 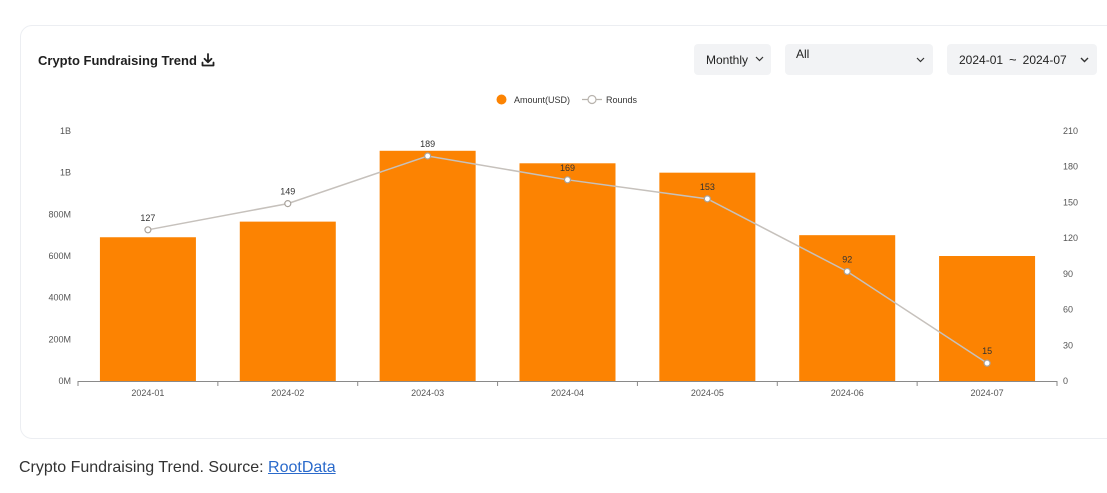 I want to click on date-to: 2024-07, so click(x=1044, y=59).